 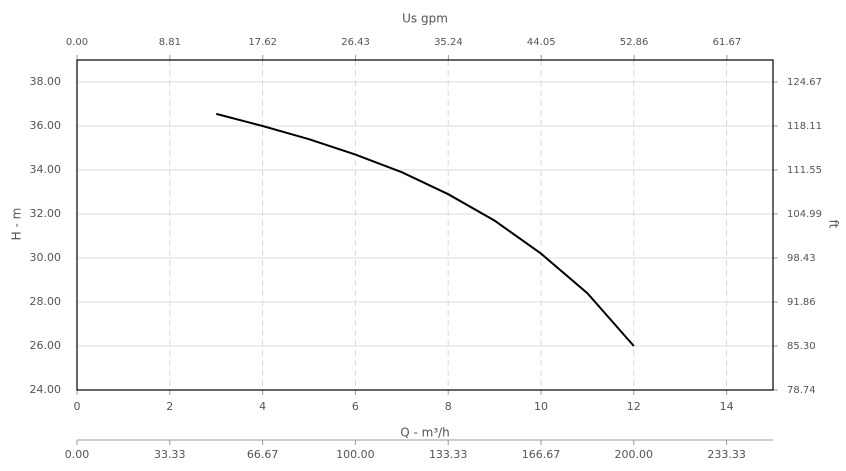 What do you see at coordinates (634, 406) in the screenshot?
I see `x-tick-label: 12` at bounding box center [634, 406].